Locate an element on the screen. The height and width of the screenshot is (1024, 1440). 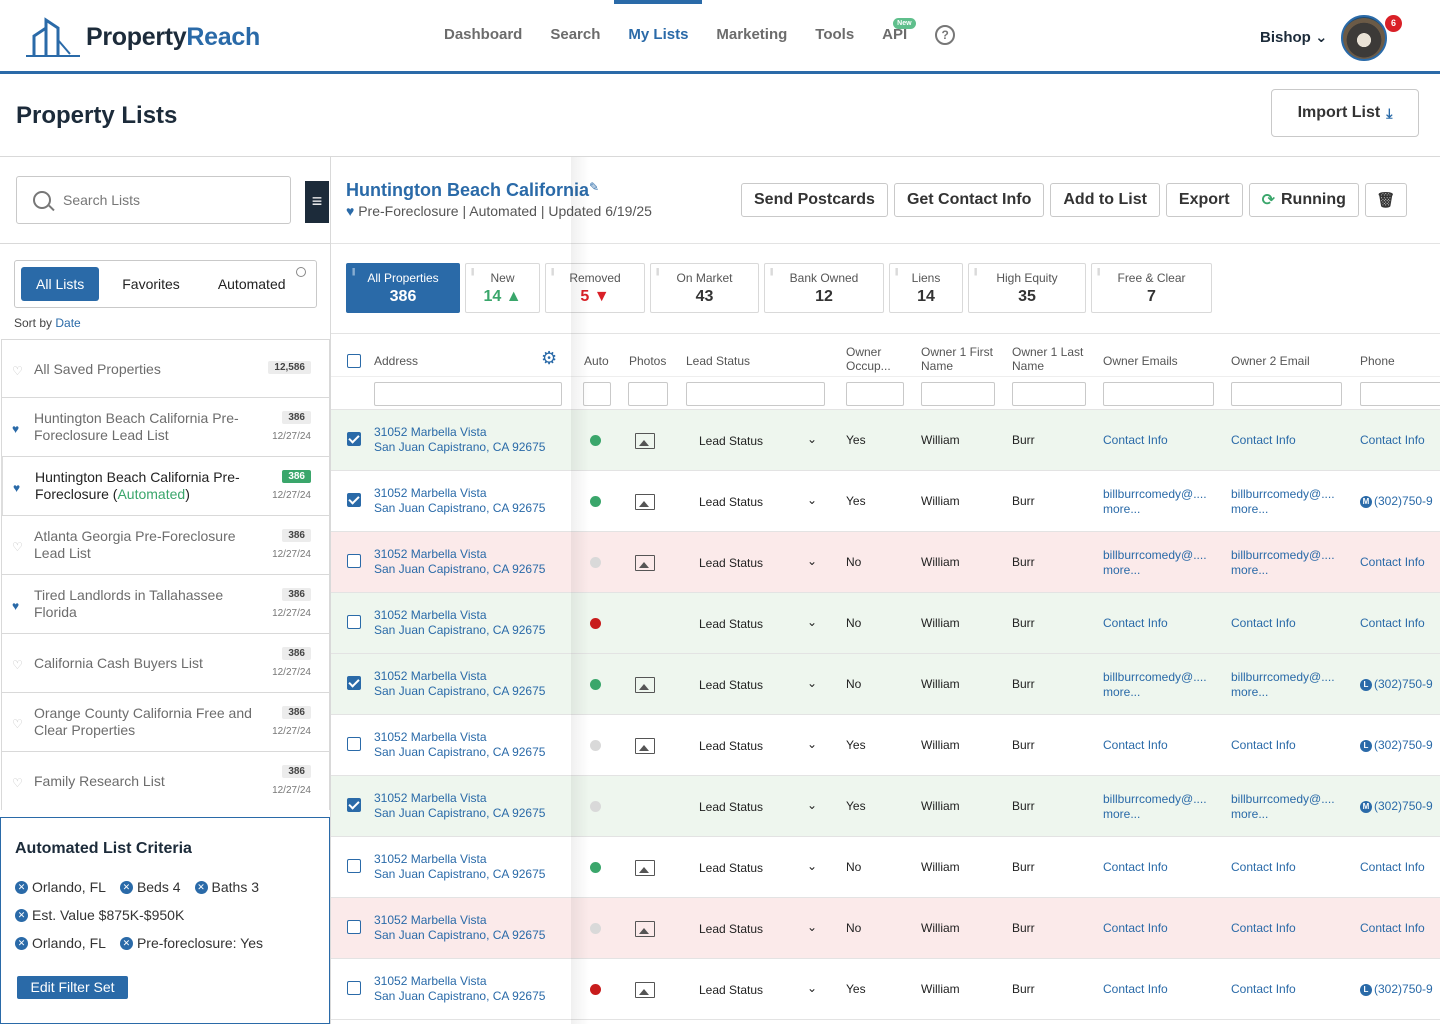
criteria-chip: ✕ Est. Value $875K-$950K is located at coordinates (99, 915).